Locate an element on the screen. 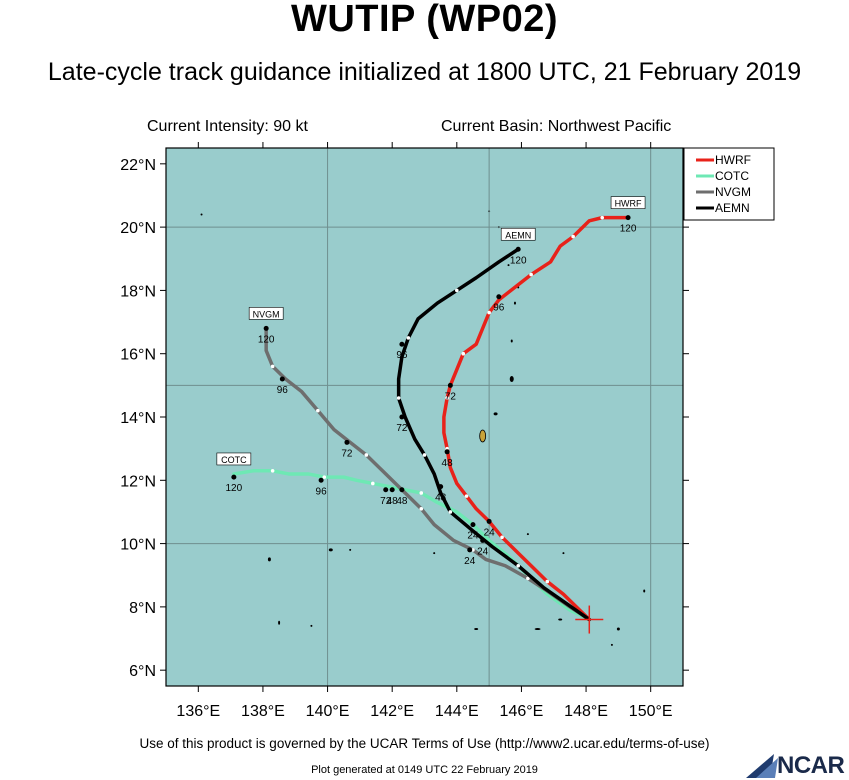  x-tick-label: 136°E is located at coordinates (198, 711).